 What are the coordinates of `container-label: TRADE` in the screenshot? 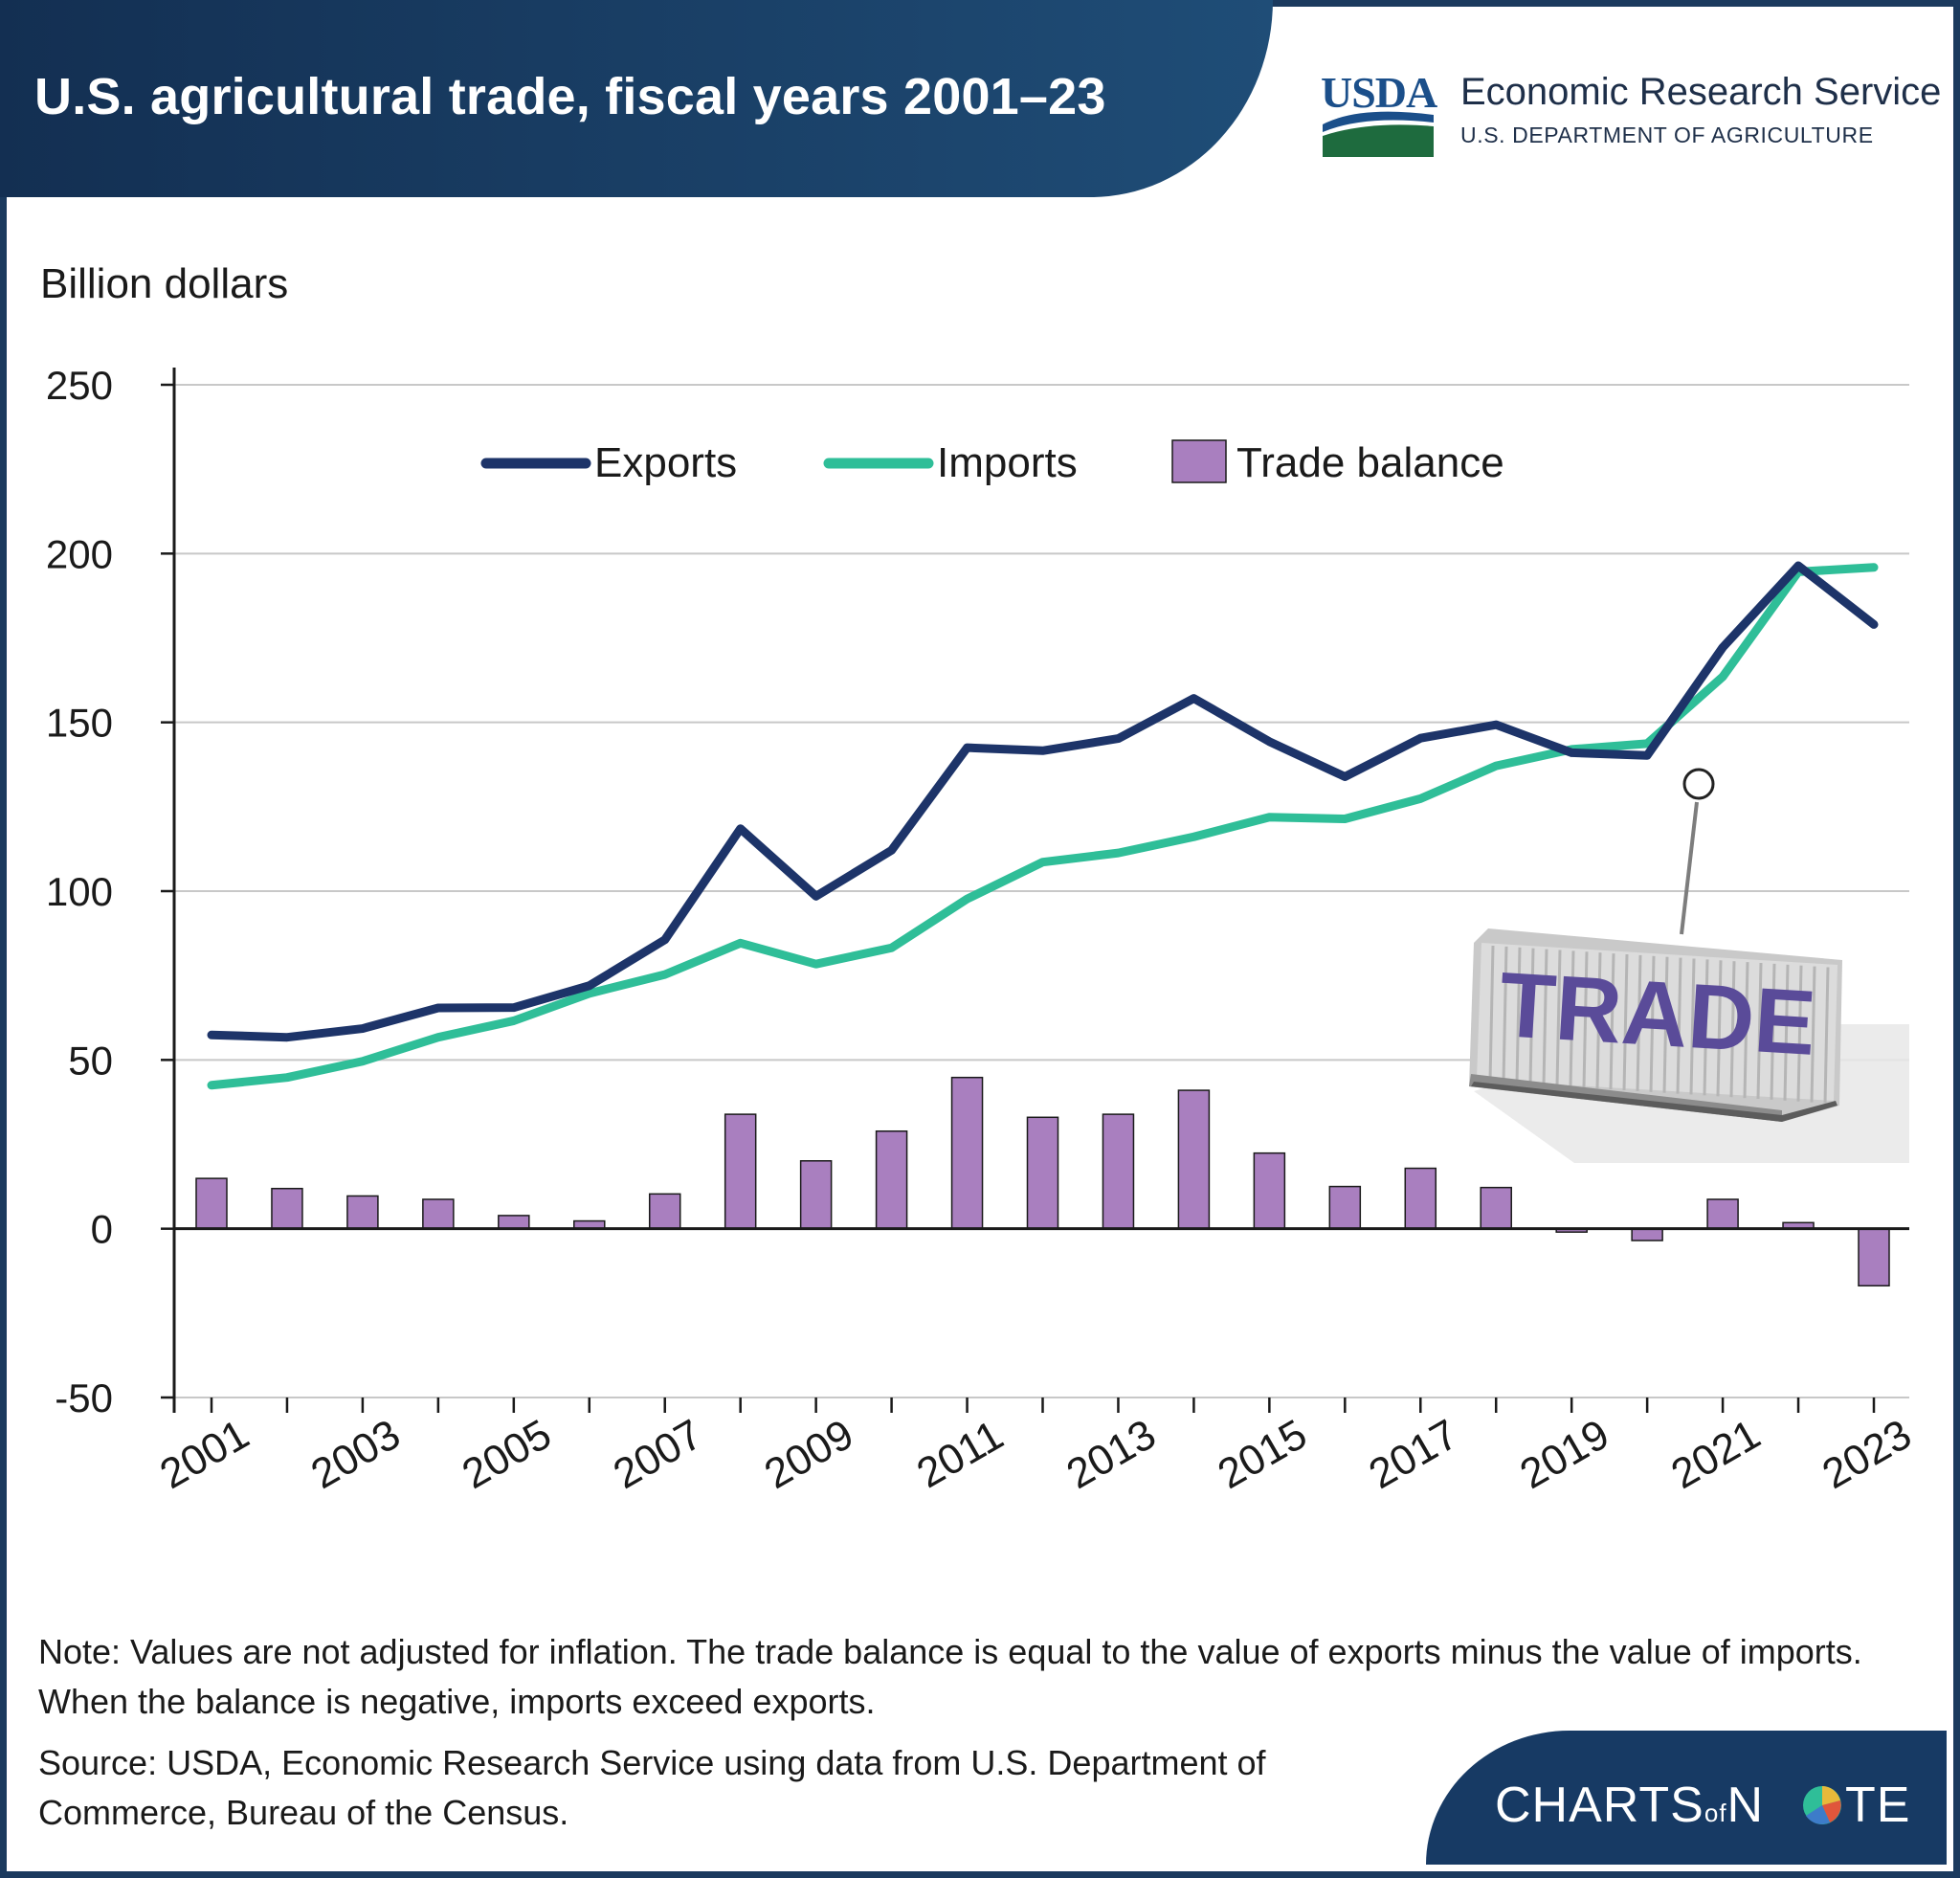 It's located at (1658, 1014).